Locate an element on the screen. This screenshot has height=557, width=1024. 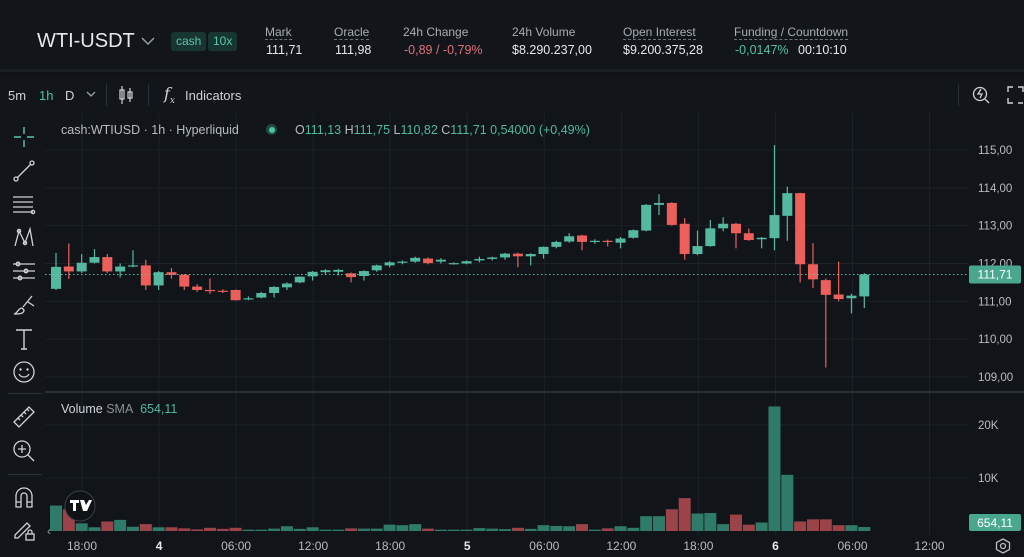
chevron-down-icon is located at coordinates (148, 41).